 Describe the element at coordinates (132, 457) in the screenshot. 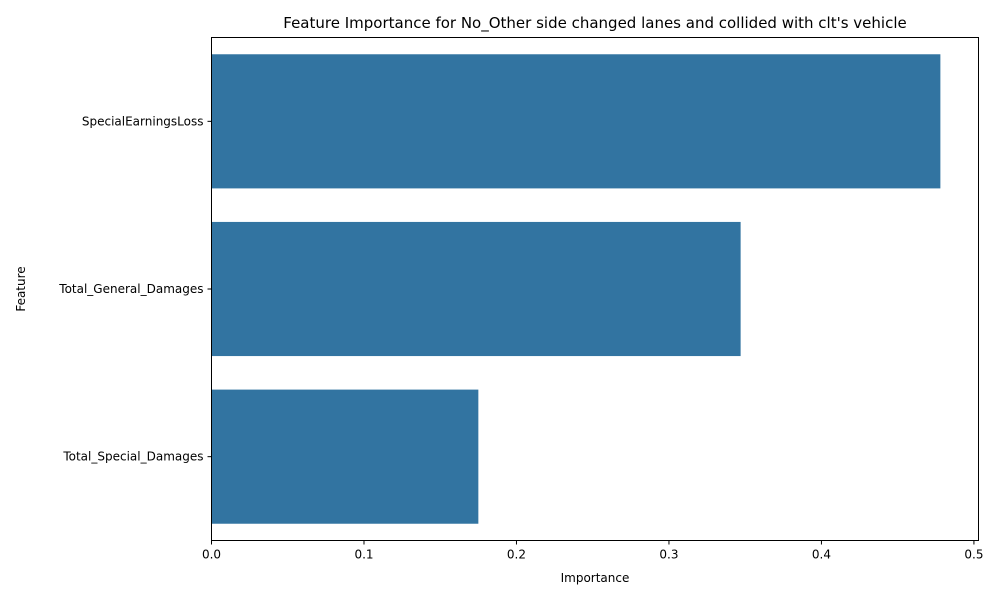

I see `y-tick-label: Total_Special_Damages` at that location.